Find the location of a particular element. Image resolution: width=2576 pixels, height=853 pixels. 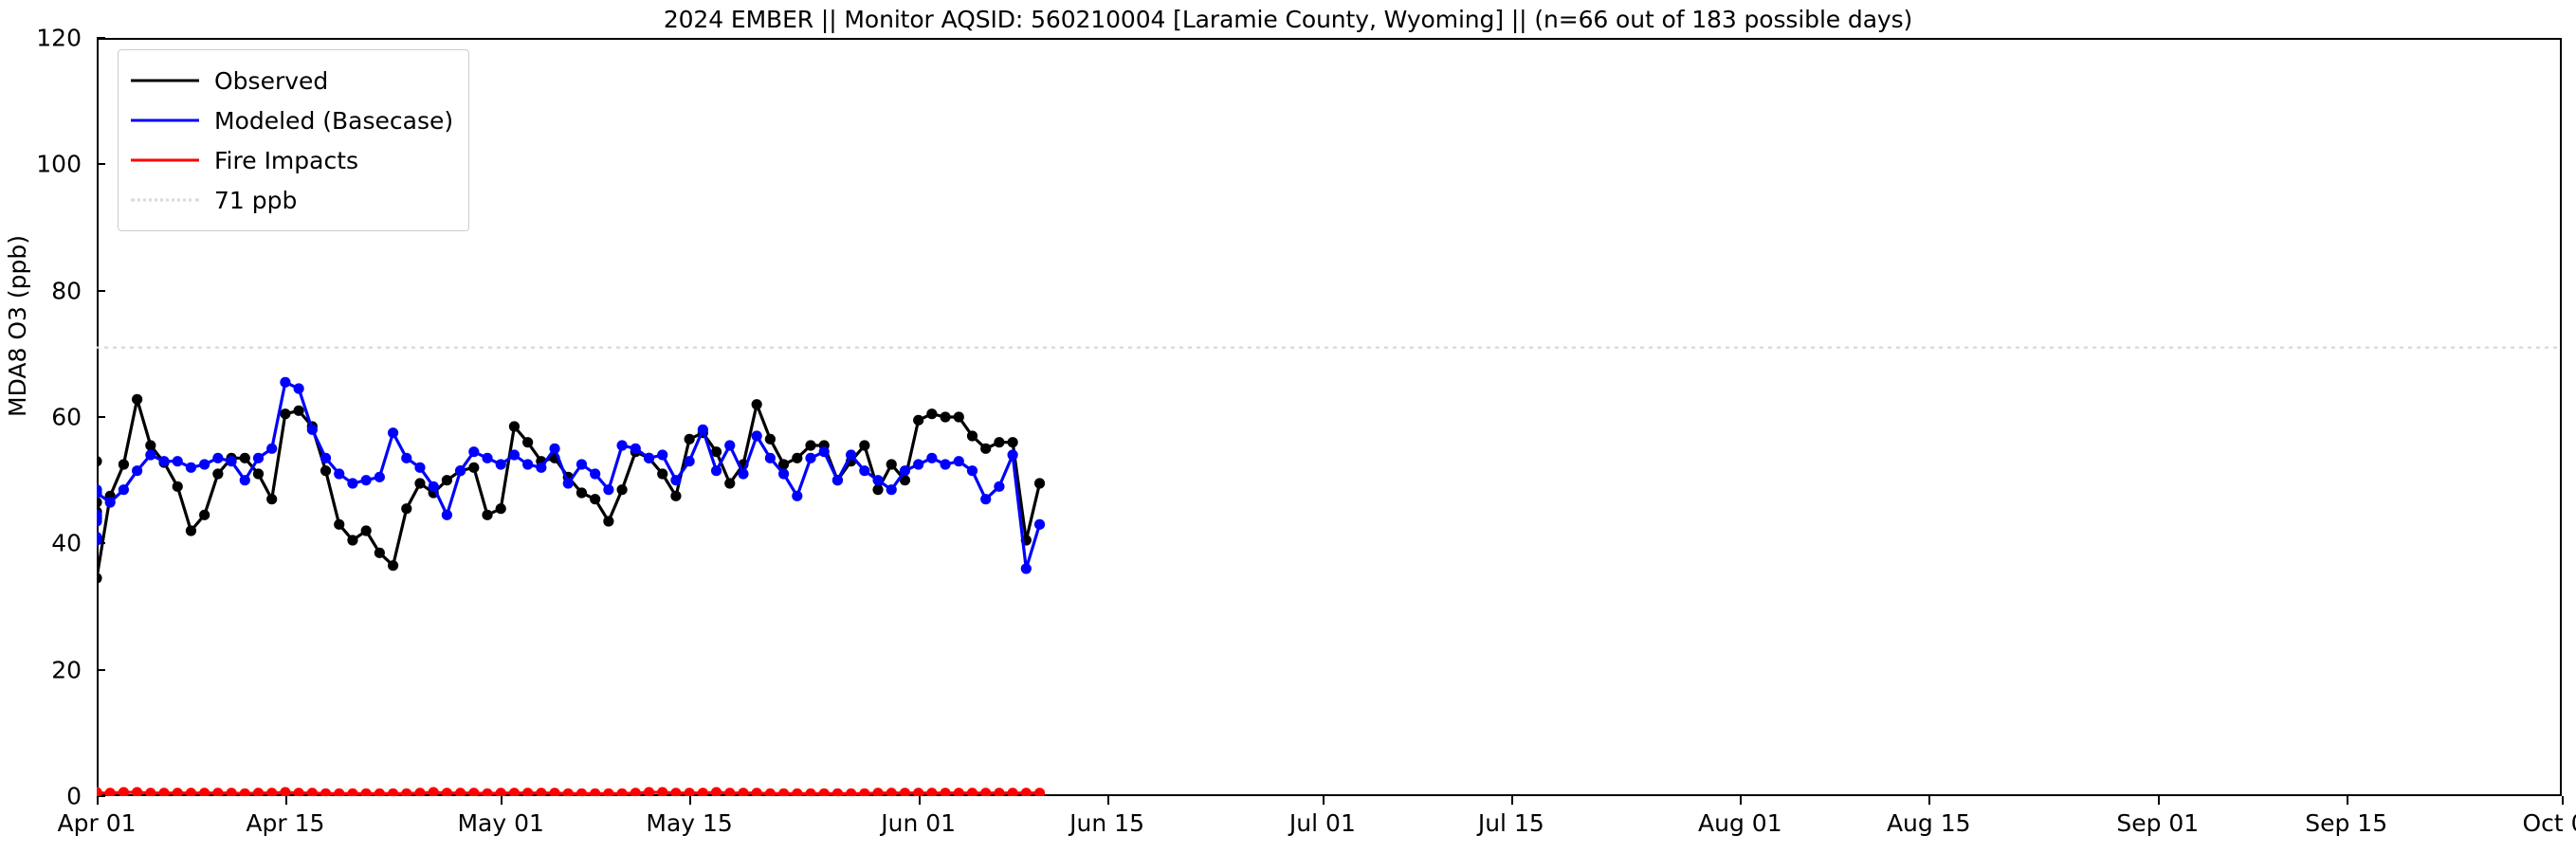

x-tick-label: Jul 15 is located at coordinates (1510, 823).